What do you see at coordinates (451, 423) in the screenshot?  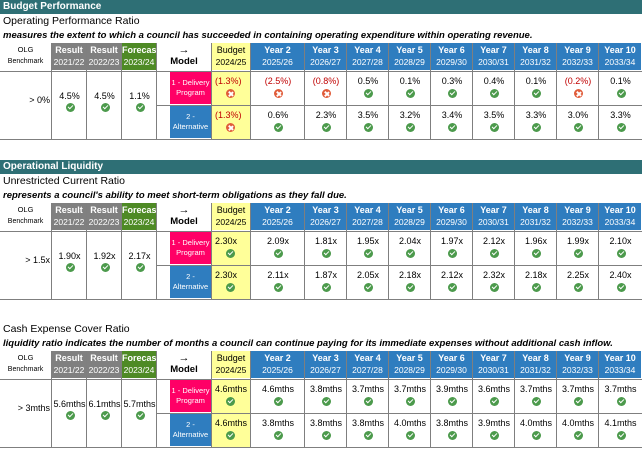 I see `alternative-value: 3.8mths` at bounding box center [451, 423].